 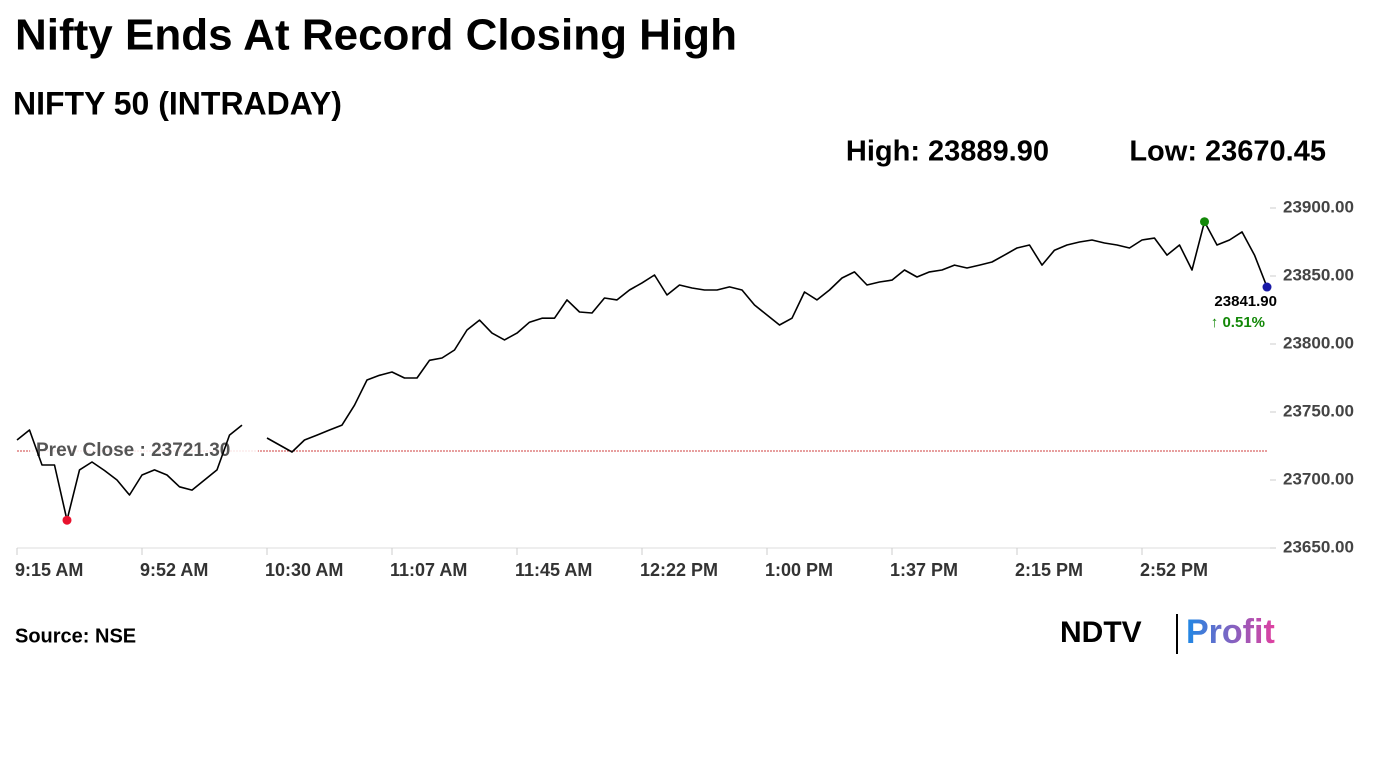 What do you see at coordinates (1230, 632) in the screenshot?
I see `logo-right: Profit` at bounding box center [1230, 632].